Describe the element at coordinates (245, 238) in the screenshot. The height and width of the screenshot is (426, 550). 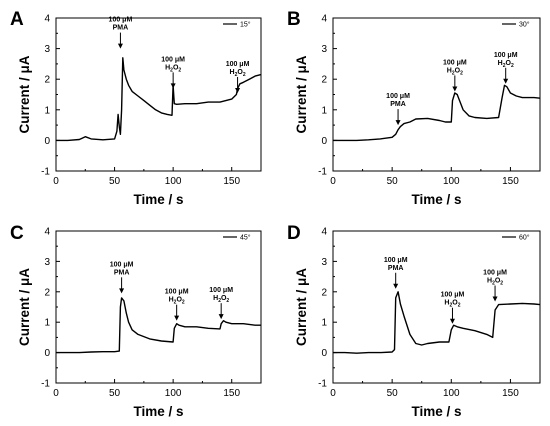
I see `legend-label: 45°` at that location.